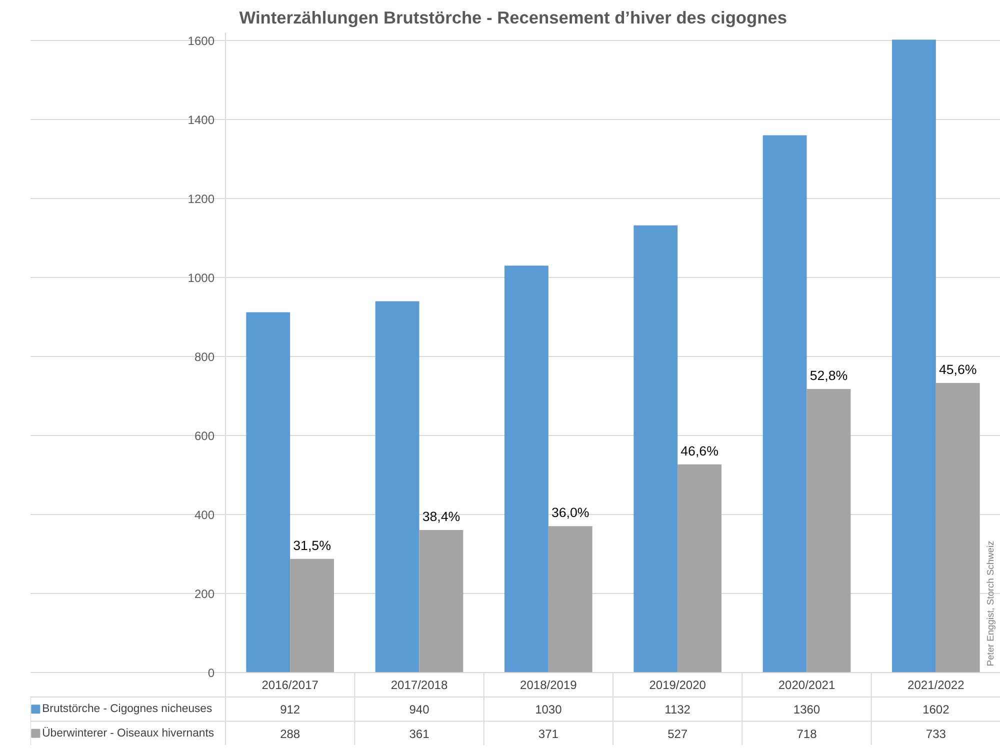 The width and height of the screenshot is (1000, 749). What do you see at coordinates (204, 515) in the screenshot?
I see `y-tick-label: 400` at bounding box center [204, 515].